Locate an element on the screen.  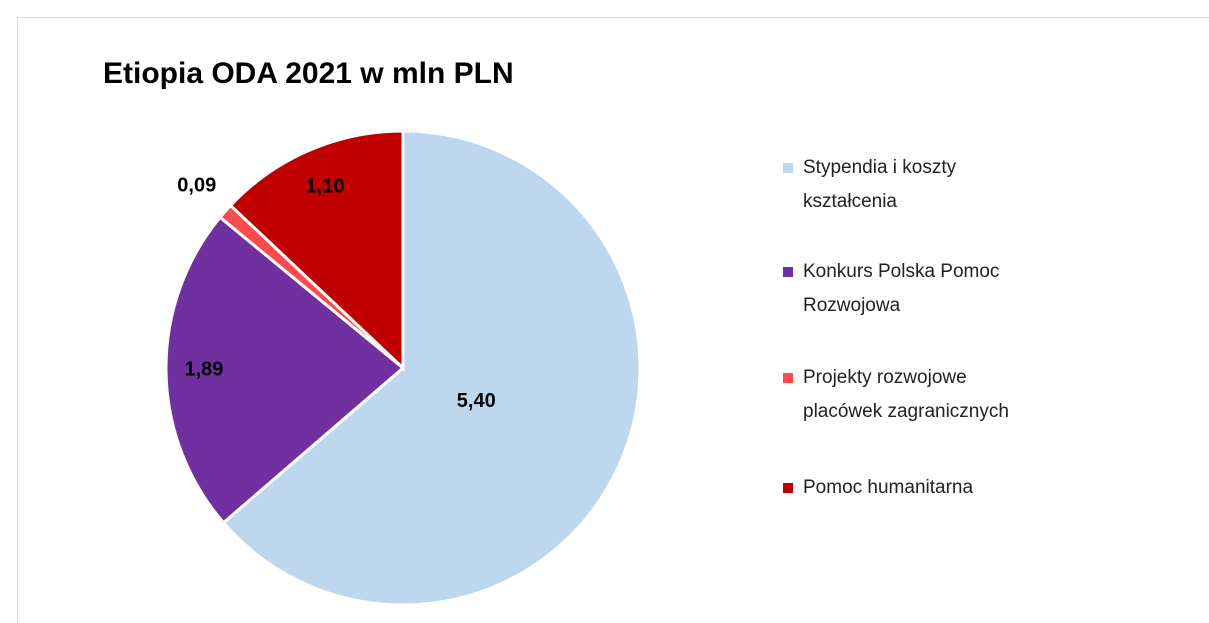
legend-item: Konkurs Polska Pomoc Rozwojowa is located at coordinates (913, 289).